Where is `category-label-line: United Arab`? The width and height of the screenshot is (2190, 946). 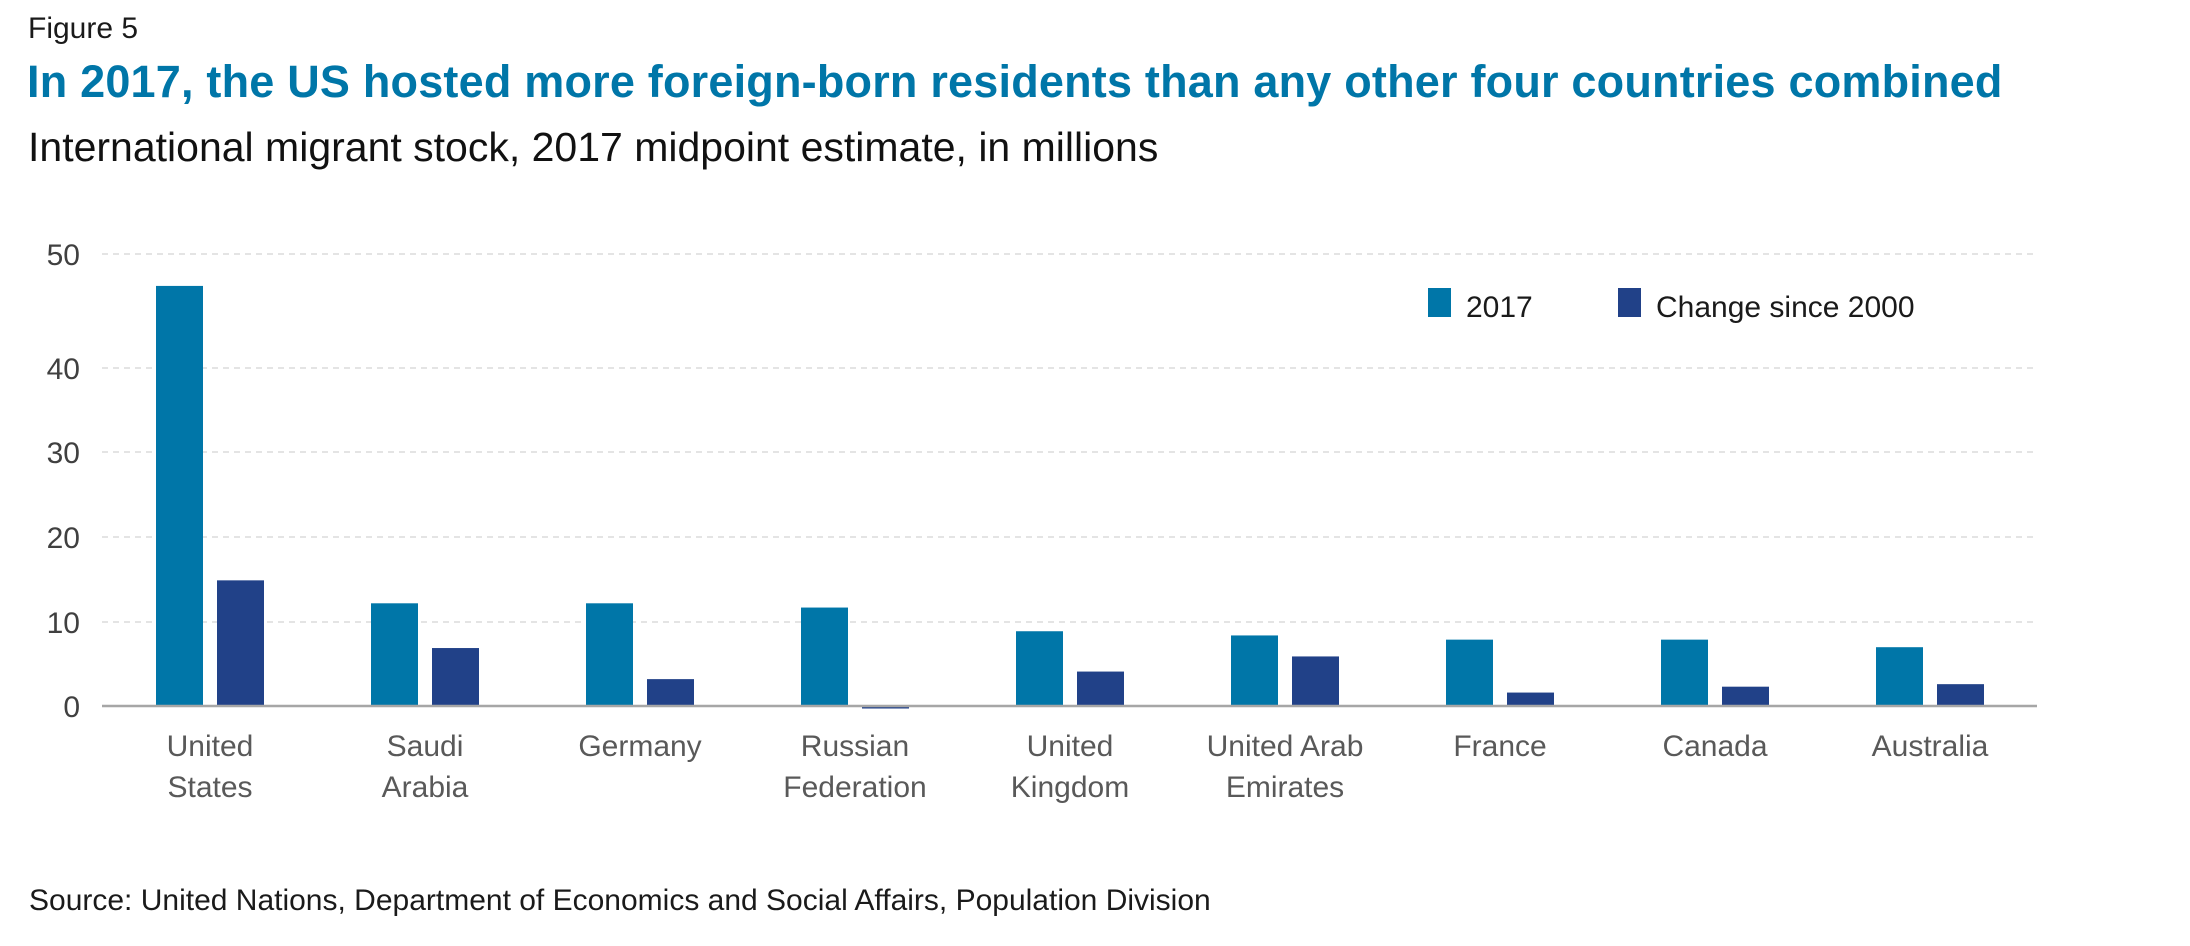
category-label-line: United Arab is located at coordinates (1285, 746).